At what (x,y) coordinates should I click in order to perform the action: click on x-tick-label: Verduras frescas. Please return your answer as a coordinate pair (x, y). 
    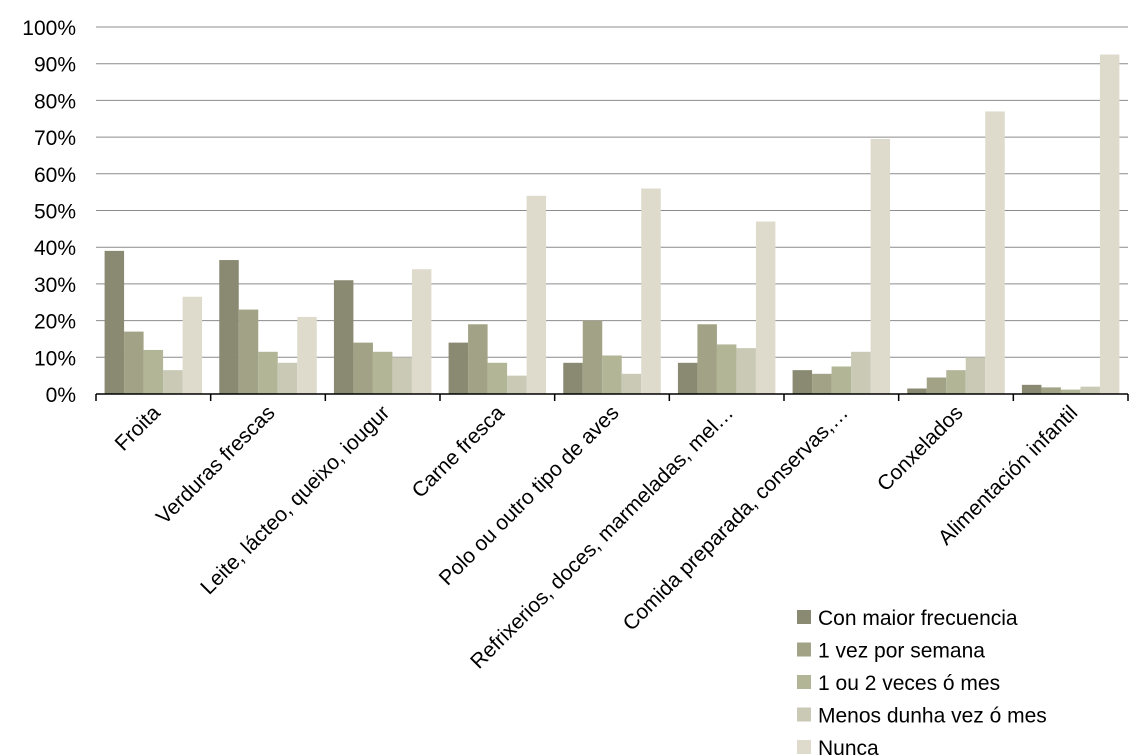
    Looking at the image, I should click on (216, 465).